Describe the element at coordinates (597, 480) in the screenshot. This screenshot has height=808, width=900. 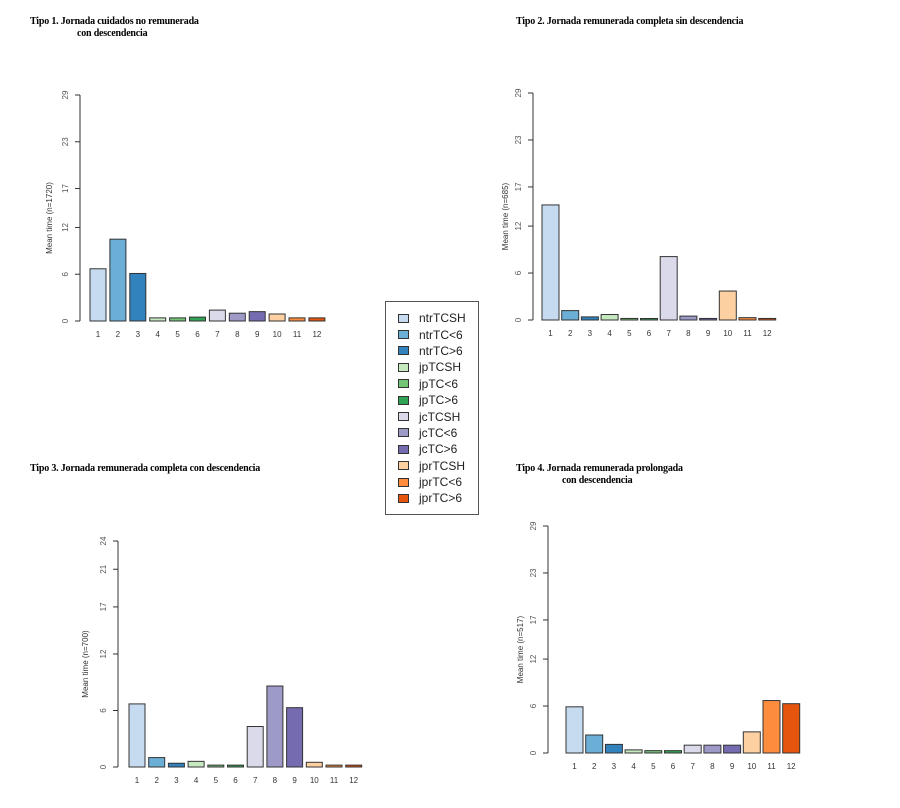
I see `chart-4-title-line2: con descendencia` at that location.